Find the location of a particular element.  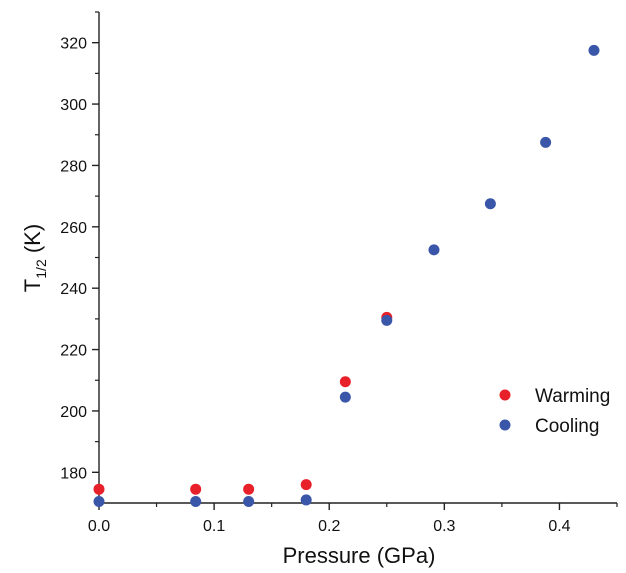

x-axis-title: Pressure (GPa) is located at coordinates (359, 555).